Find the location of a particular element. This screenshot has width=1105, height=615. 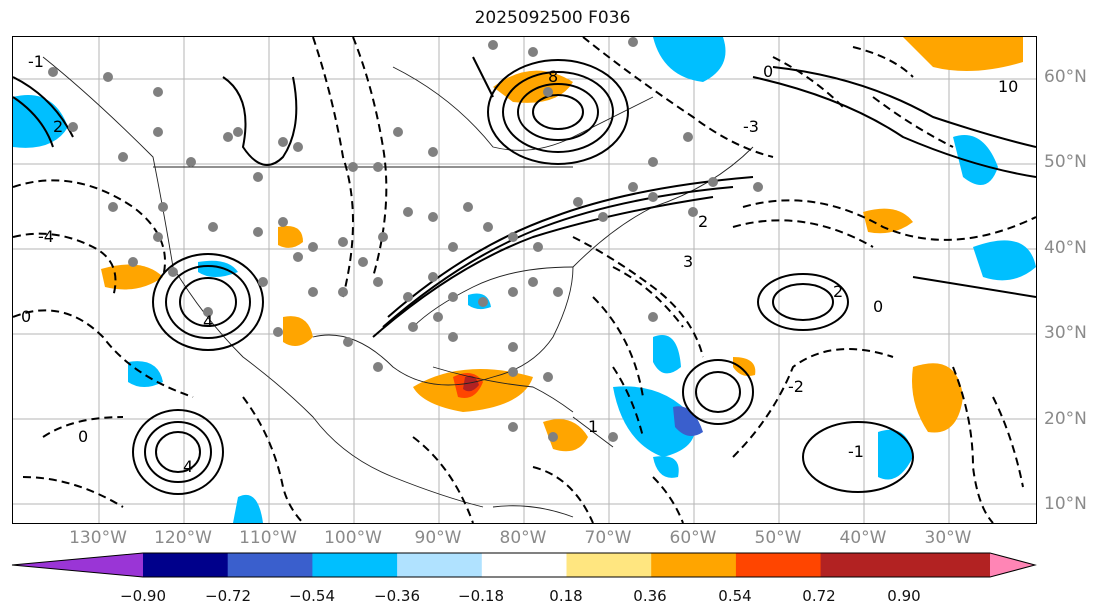

colorbar-segments is located at coordinates (523, 565).